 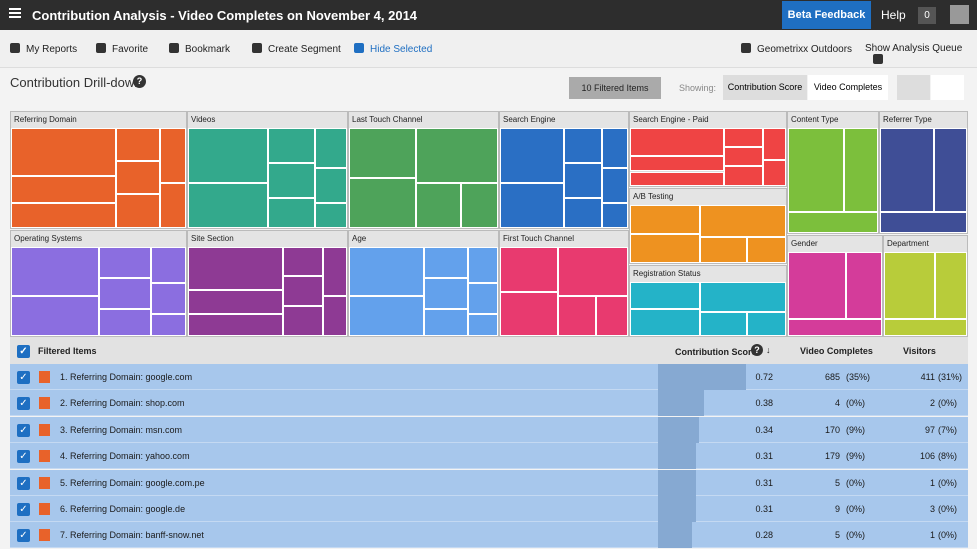 What do you see at coordinates (919, 351) in the screenshot?
I see `column-header: Visitors` at bounding box center [919, 351].